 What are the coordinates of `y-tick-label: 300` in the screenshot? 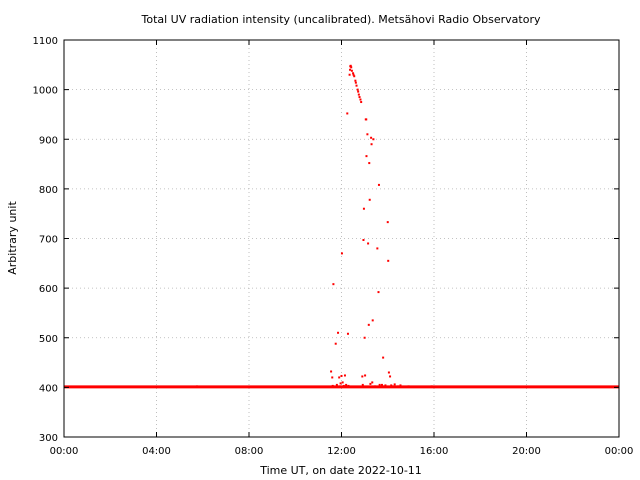 It's located at (48, 438).